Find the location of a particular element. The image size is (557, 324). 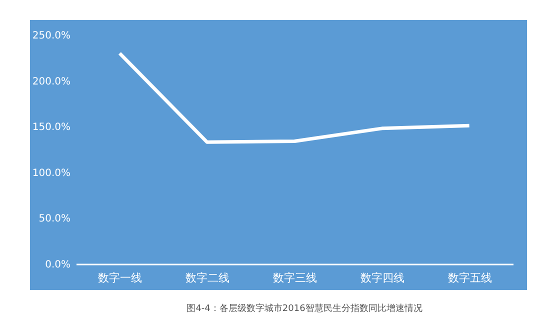

x-tick-label: 数字四线 is located at coordinates (382, 278).